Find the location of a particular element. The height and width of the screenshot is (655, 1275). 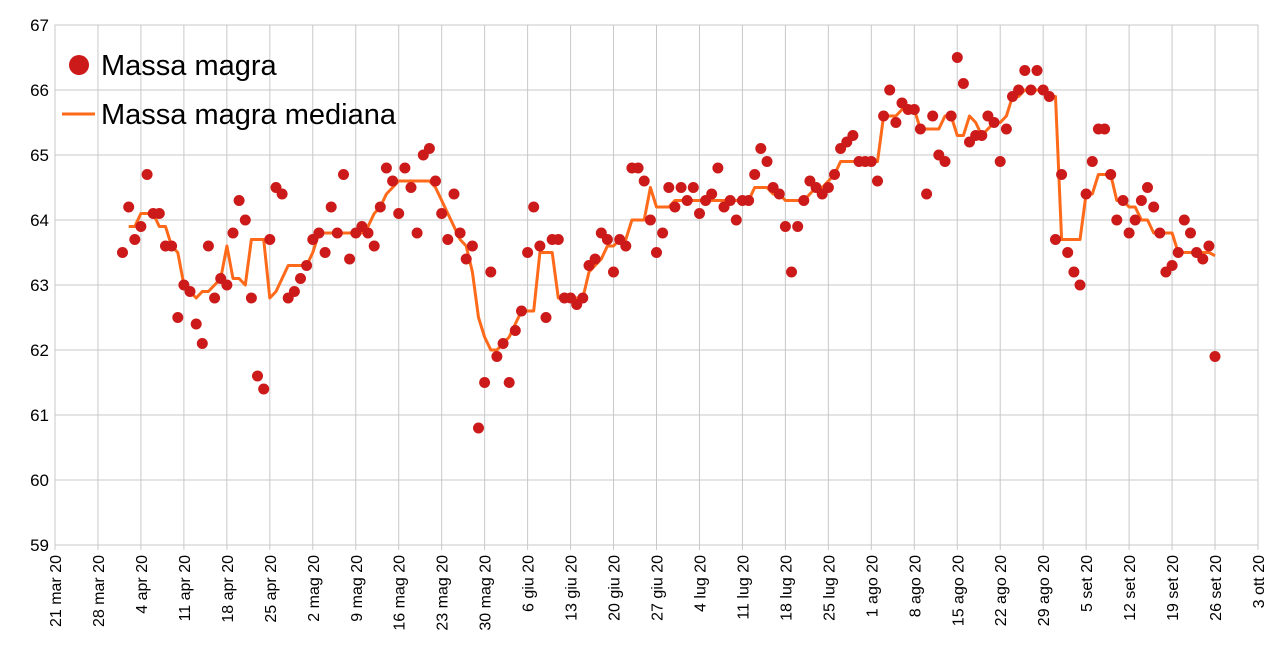

legend-label-line: Massa magra mediana is located at coordinates (249, 115).